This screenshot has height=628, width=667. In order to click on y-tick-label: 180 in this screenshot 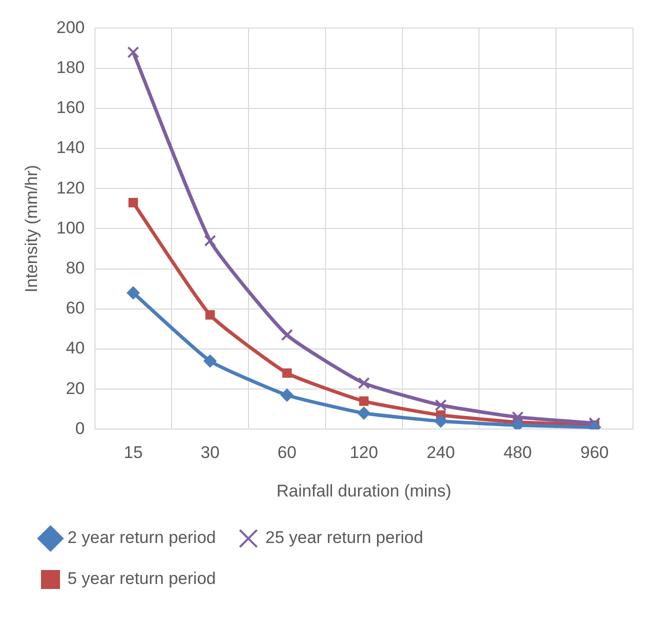, I will do `click(70, 67)`.